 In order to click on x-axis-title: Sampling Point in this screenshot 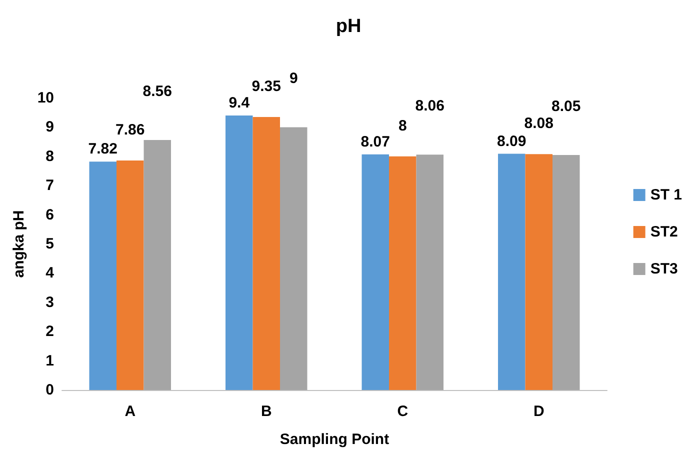, I will do `click(335, 439)`.